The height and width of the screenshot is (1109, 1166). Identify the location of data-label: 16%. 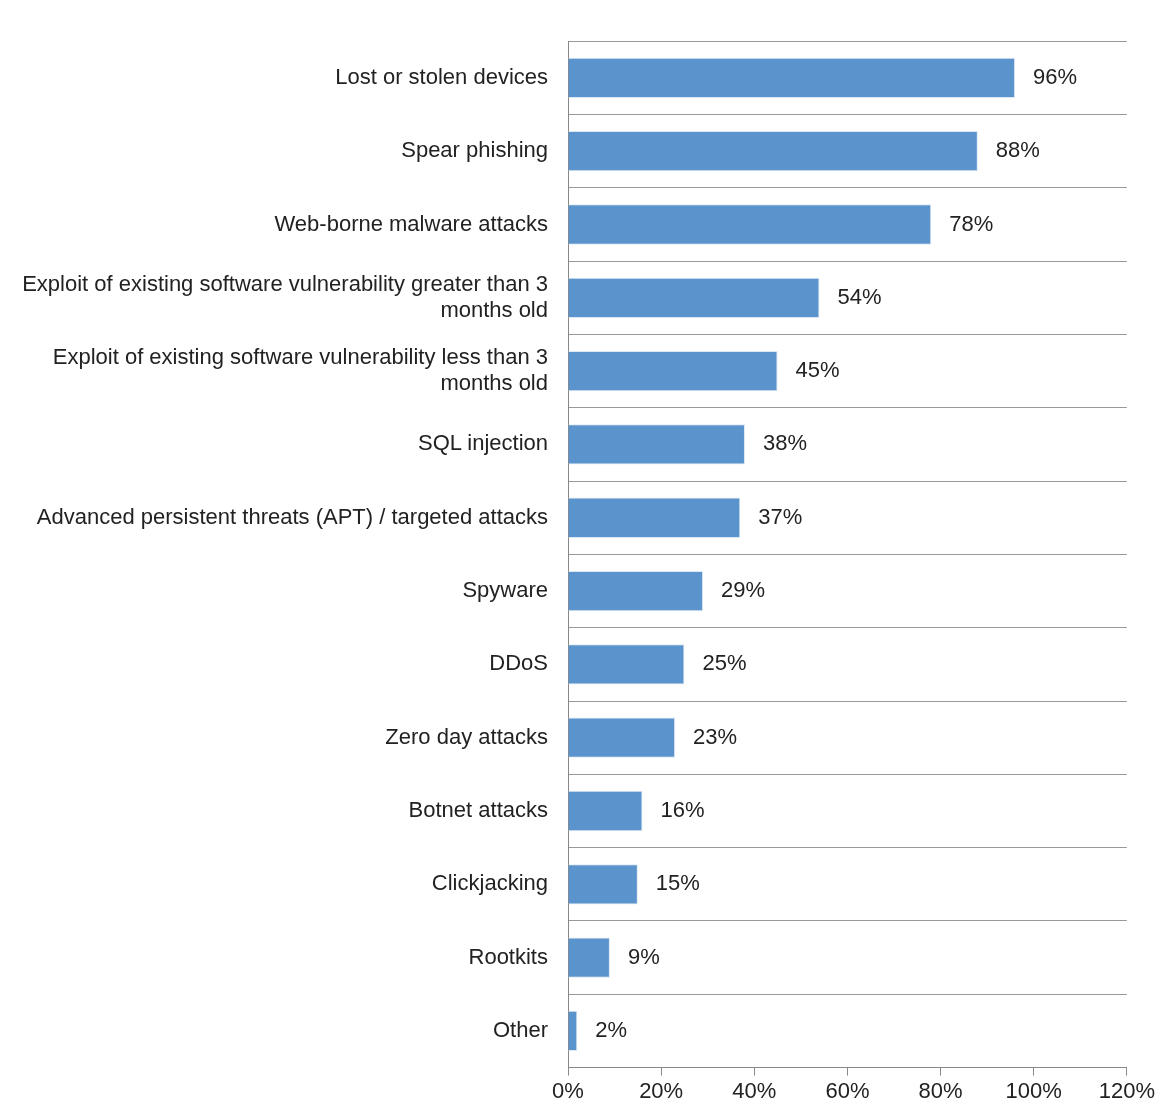
(682, 810).